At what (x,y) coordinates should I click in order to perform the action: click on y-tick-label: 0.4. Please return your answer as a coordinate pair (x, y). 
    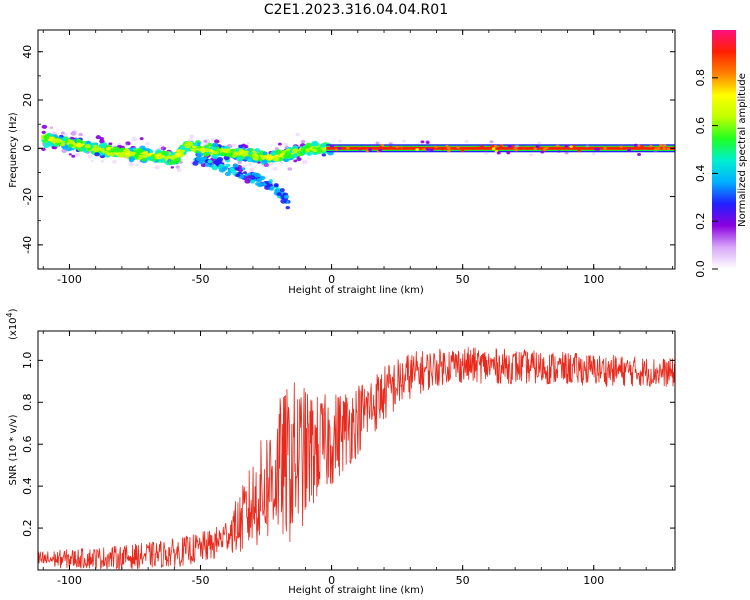
    Looking at the image, I should click on (27, 486).